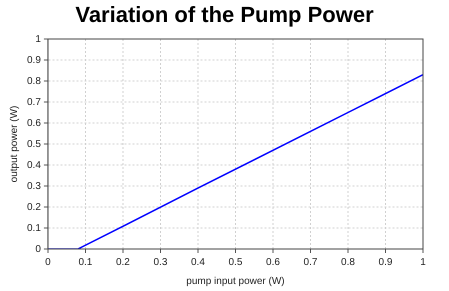 This screenshot has width=449, height=291. I want to click on y-tick-label: 1, so click(38, 39).